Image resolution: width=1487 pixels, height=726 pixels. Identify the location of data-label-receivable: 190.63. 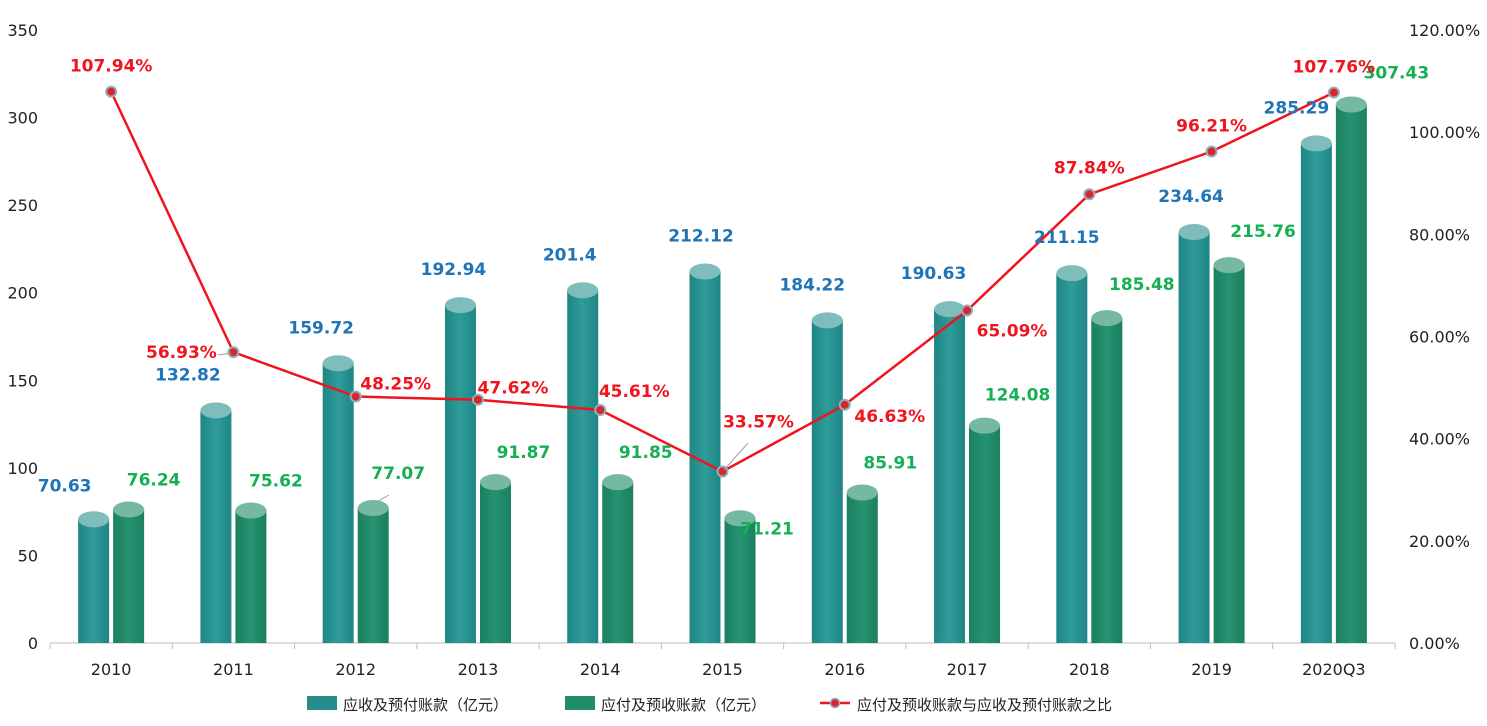
(934, 274).